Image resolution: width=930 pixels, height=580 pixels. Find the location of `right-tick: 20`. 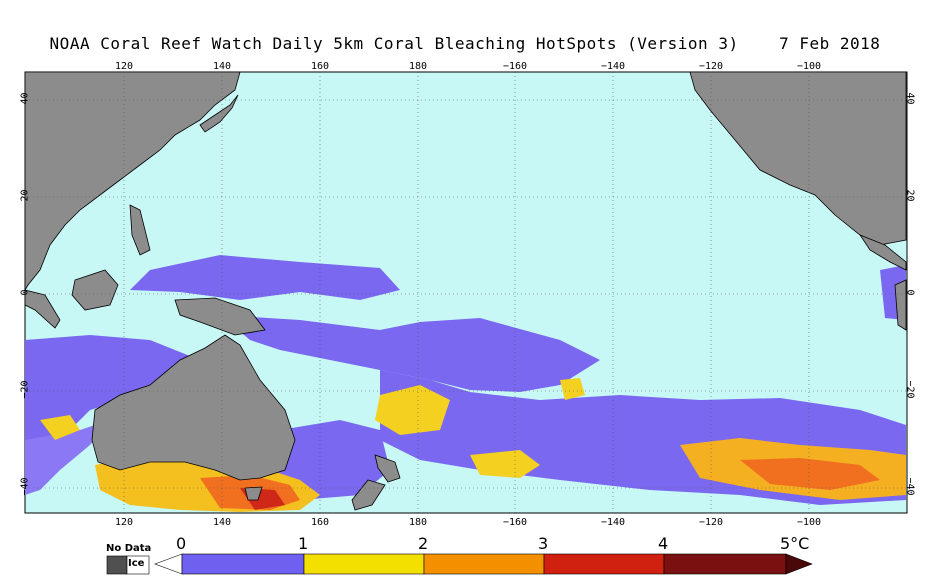

right-tick: 20 is located at coordinates (910, 195).